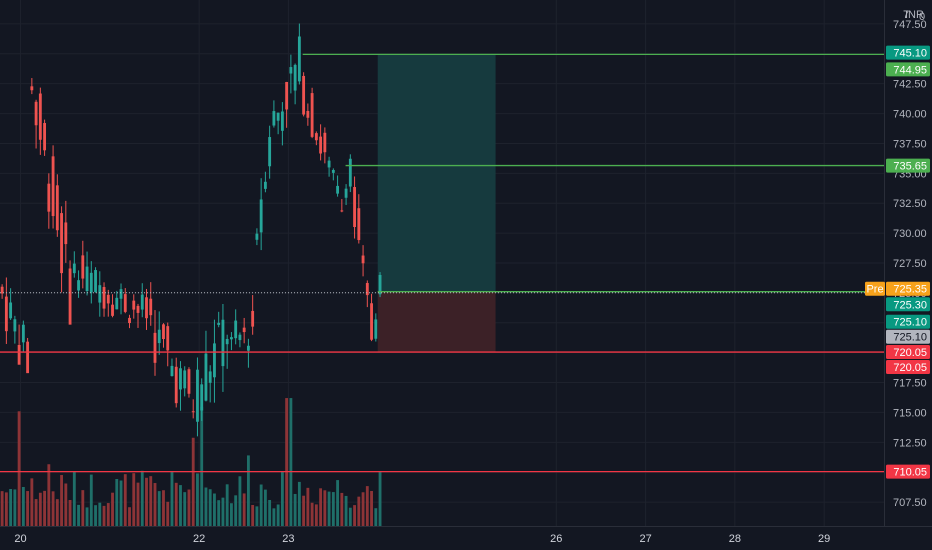 The width and height of the screenshot is (932, 550). Describe the element at coordinates (908, 52) in the screenshot. I see `price-745-10: 745.10` at that location.